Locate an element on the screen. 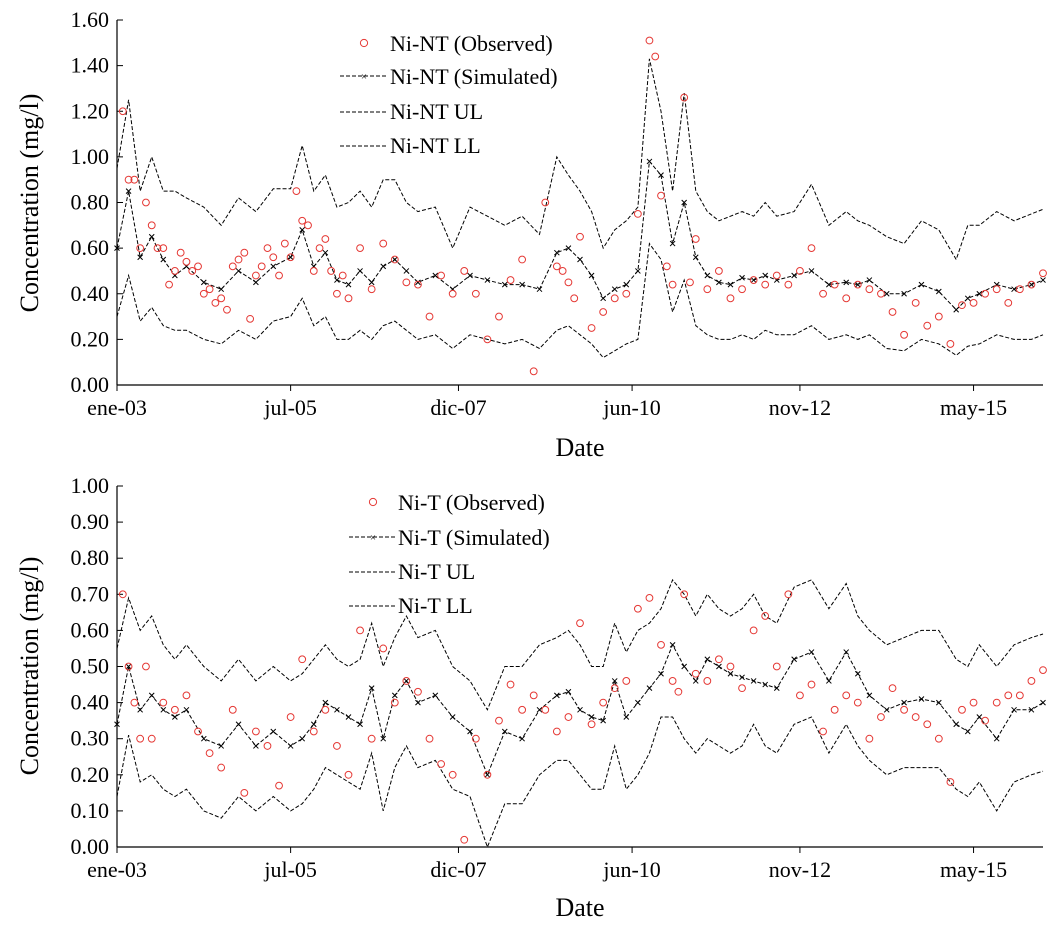 This screenshot has height=927, width=1061. y-tick-label: 1.40 is located at coordinates (90, 65).